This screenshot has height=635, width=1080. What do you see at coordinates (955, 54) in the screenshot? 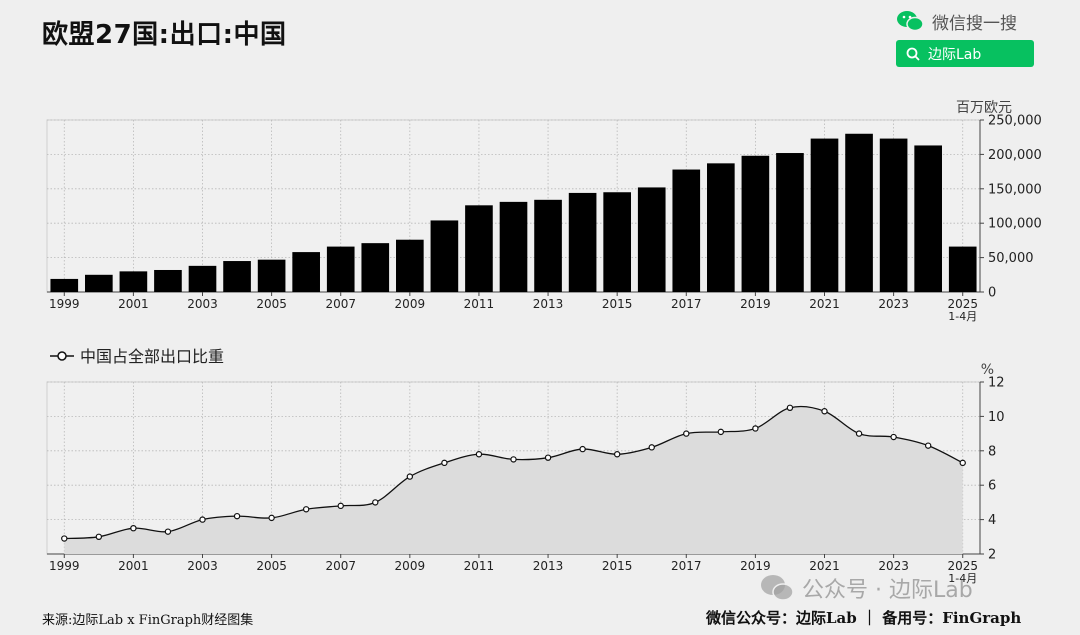
I see `search-button-label: 边际Lab` at bounding box center [955, 54].